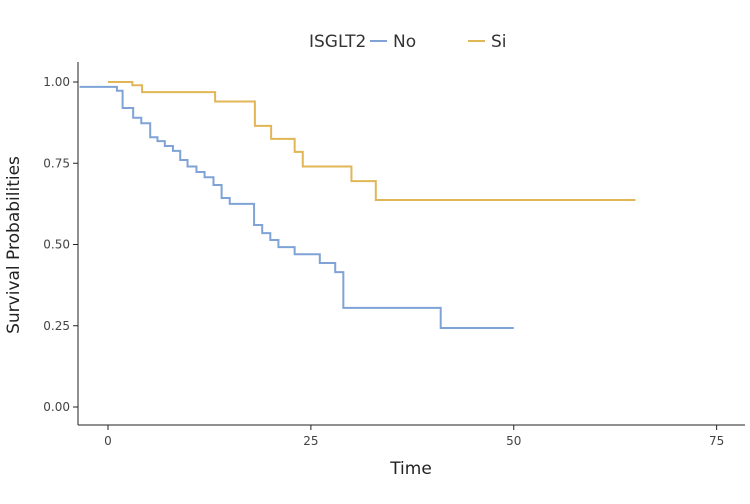 The image size is (750, 504). I want to click on y-axis-label: Survival Probabilities, so click(14, 245).